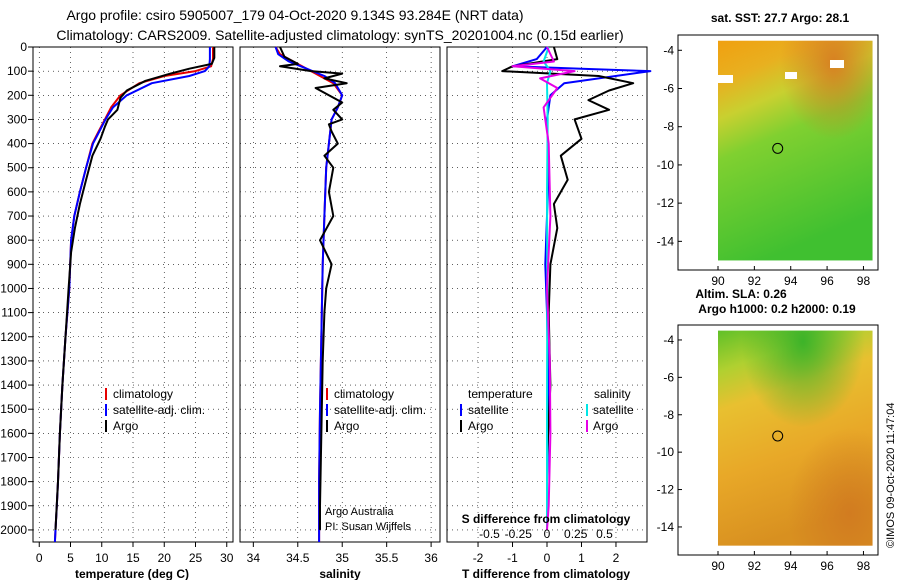  I want to click on xtick-label: 20, so click(165, 558).